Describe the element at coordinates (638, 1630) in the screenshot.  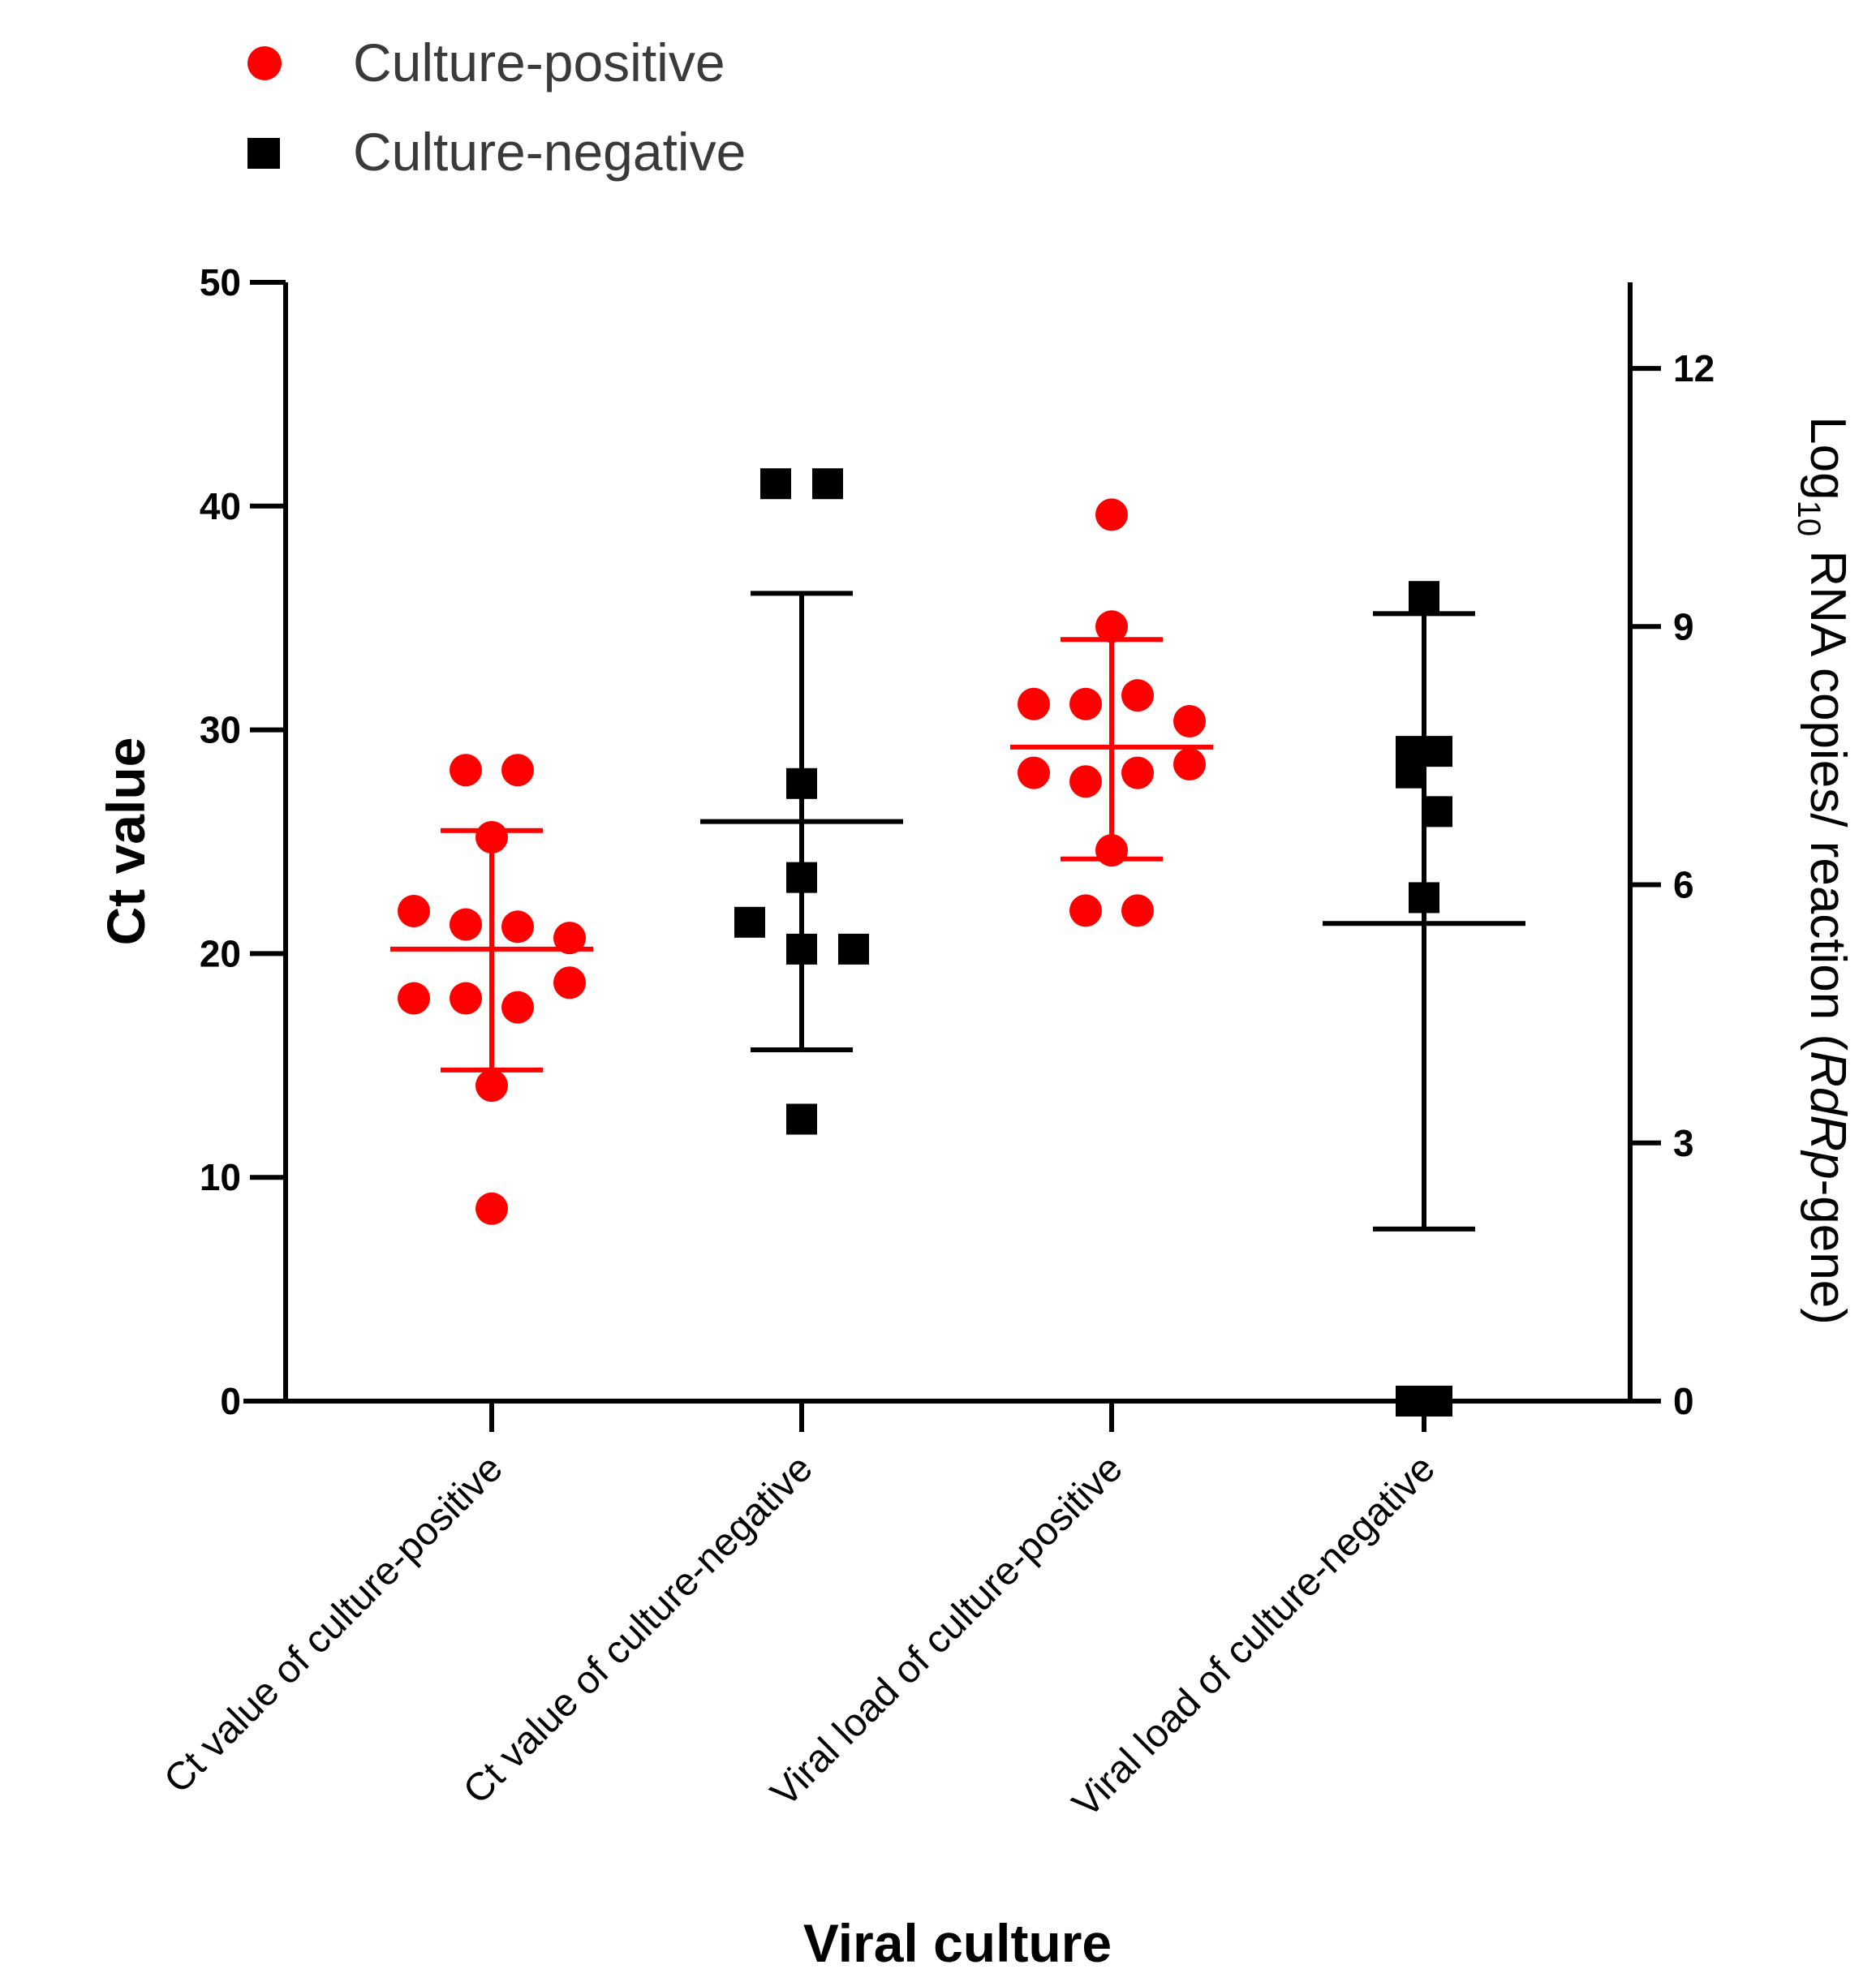
I see `x-tick-label-2: Ct value of culture-negative` at that location.